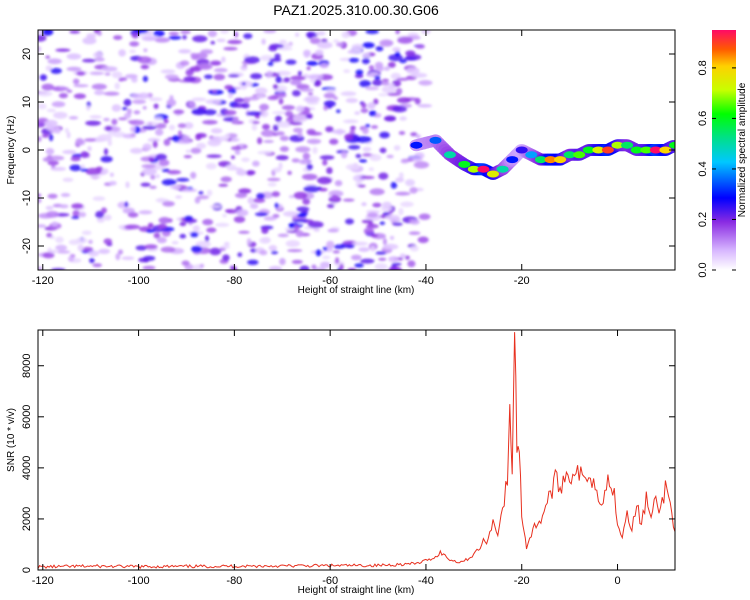 This screenshot has height=600, width=750. Describe the element at coordinates (426, 581) in the screenshot. I see `x-tick-label: -40` at that location.